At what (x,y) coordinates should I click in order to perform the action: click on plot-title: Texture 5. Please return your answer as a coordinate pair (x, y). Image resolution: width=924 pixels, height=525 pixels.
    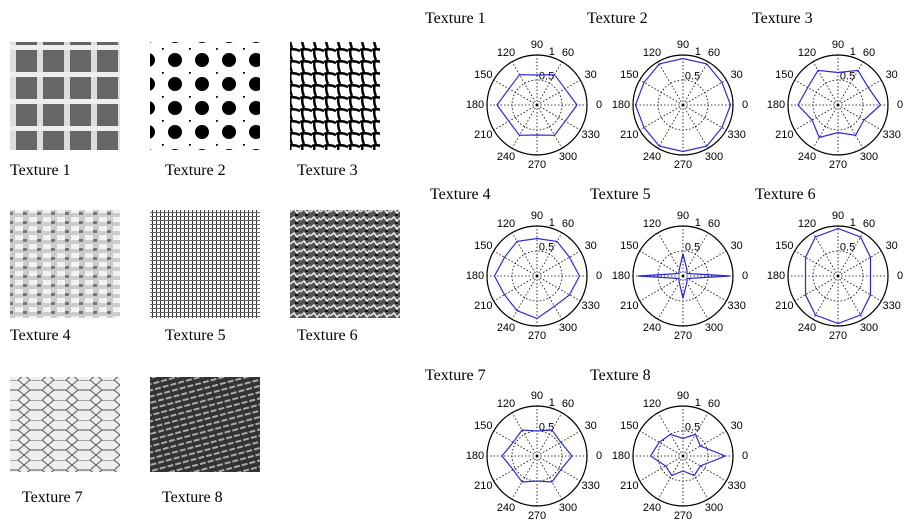
    Looking at the image, I should click on (620, 194).